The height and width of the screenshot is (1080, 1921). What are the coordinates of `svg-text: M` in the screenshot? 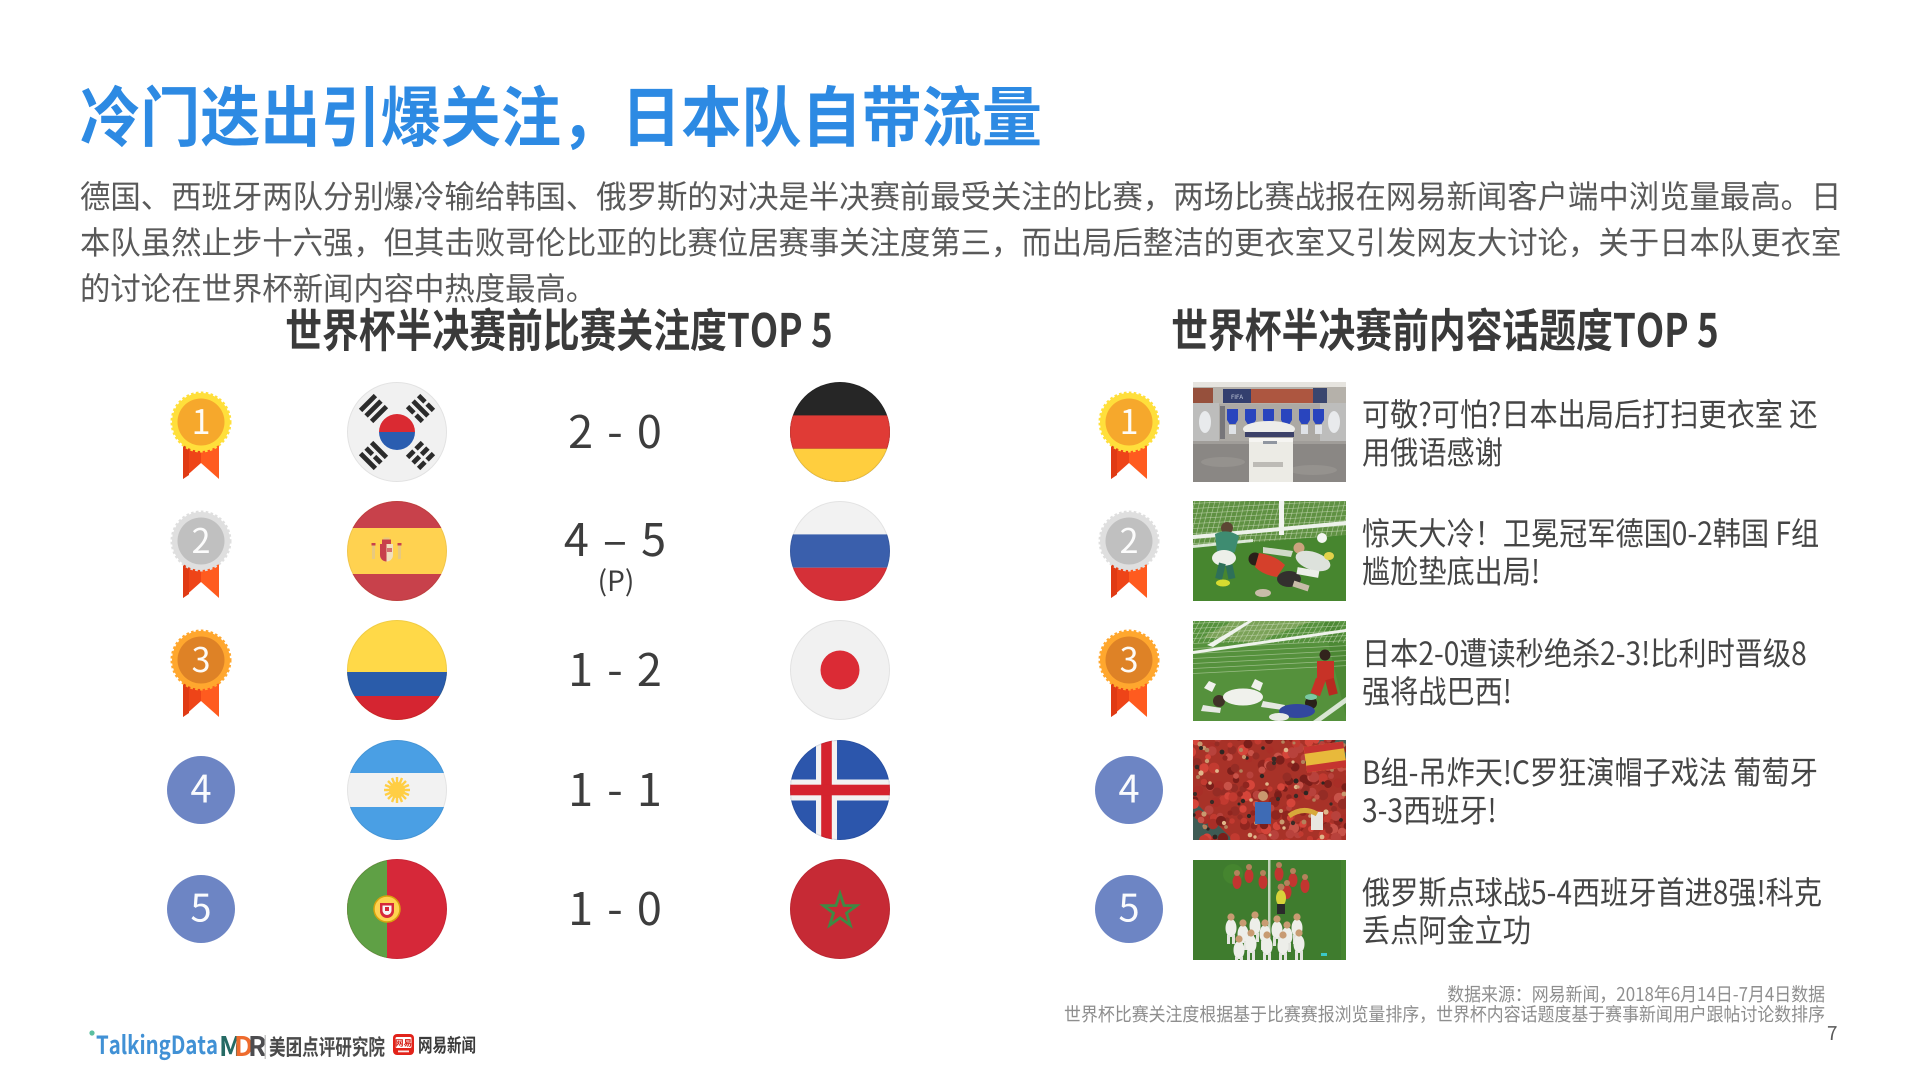 It's located at (230, 1047).